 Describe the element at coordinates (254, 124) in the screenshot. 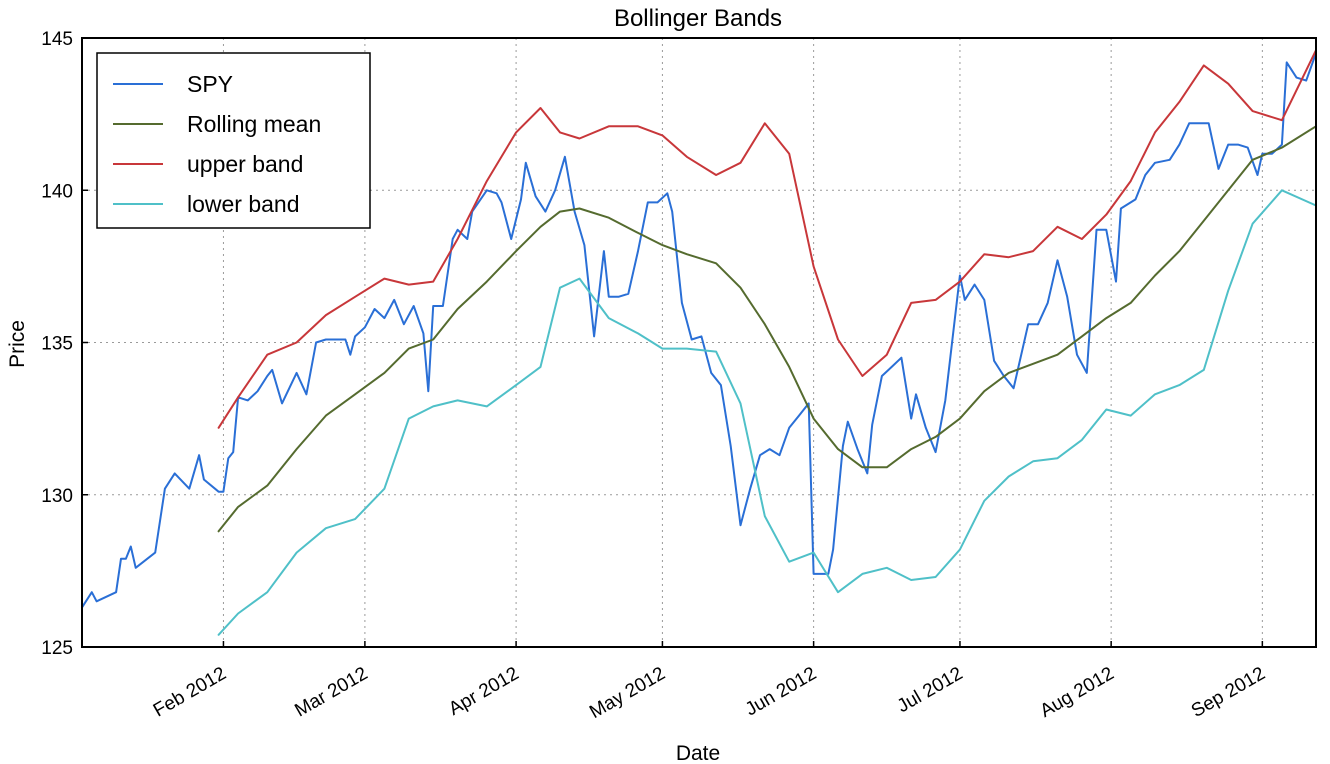

I see `legend-label-rolling-mean: Rolling mean` at that location.